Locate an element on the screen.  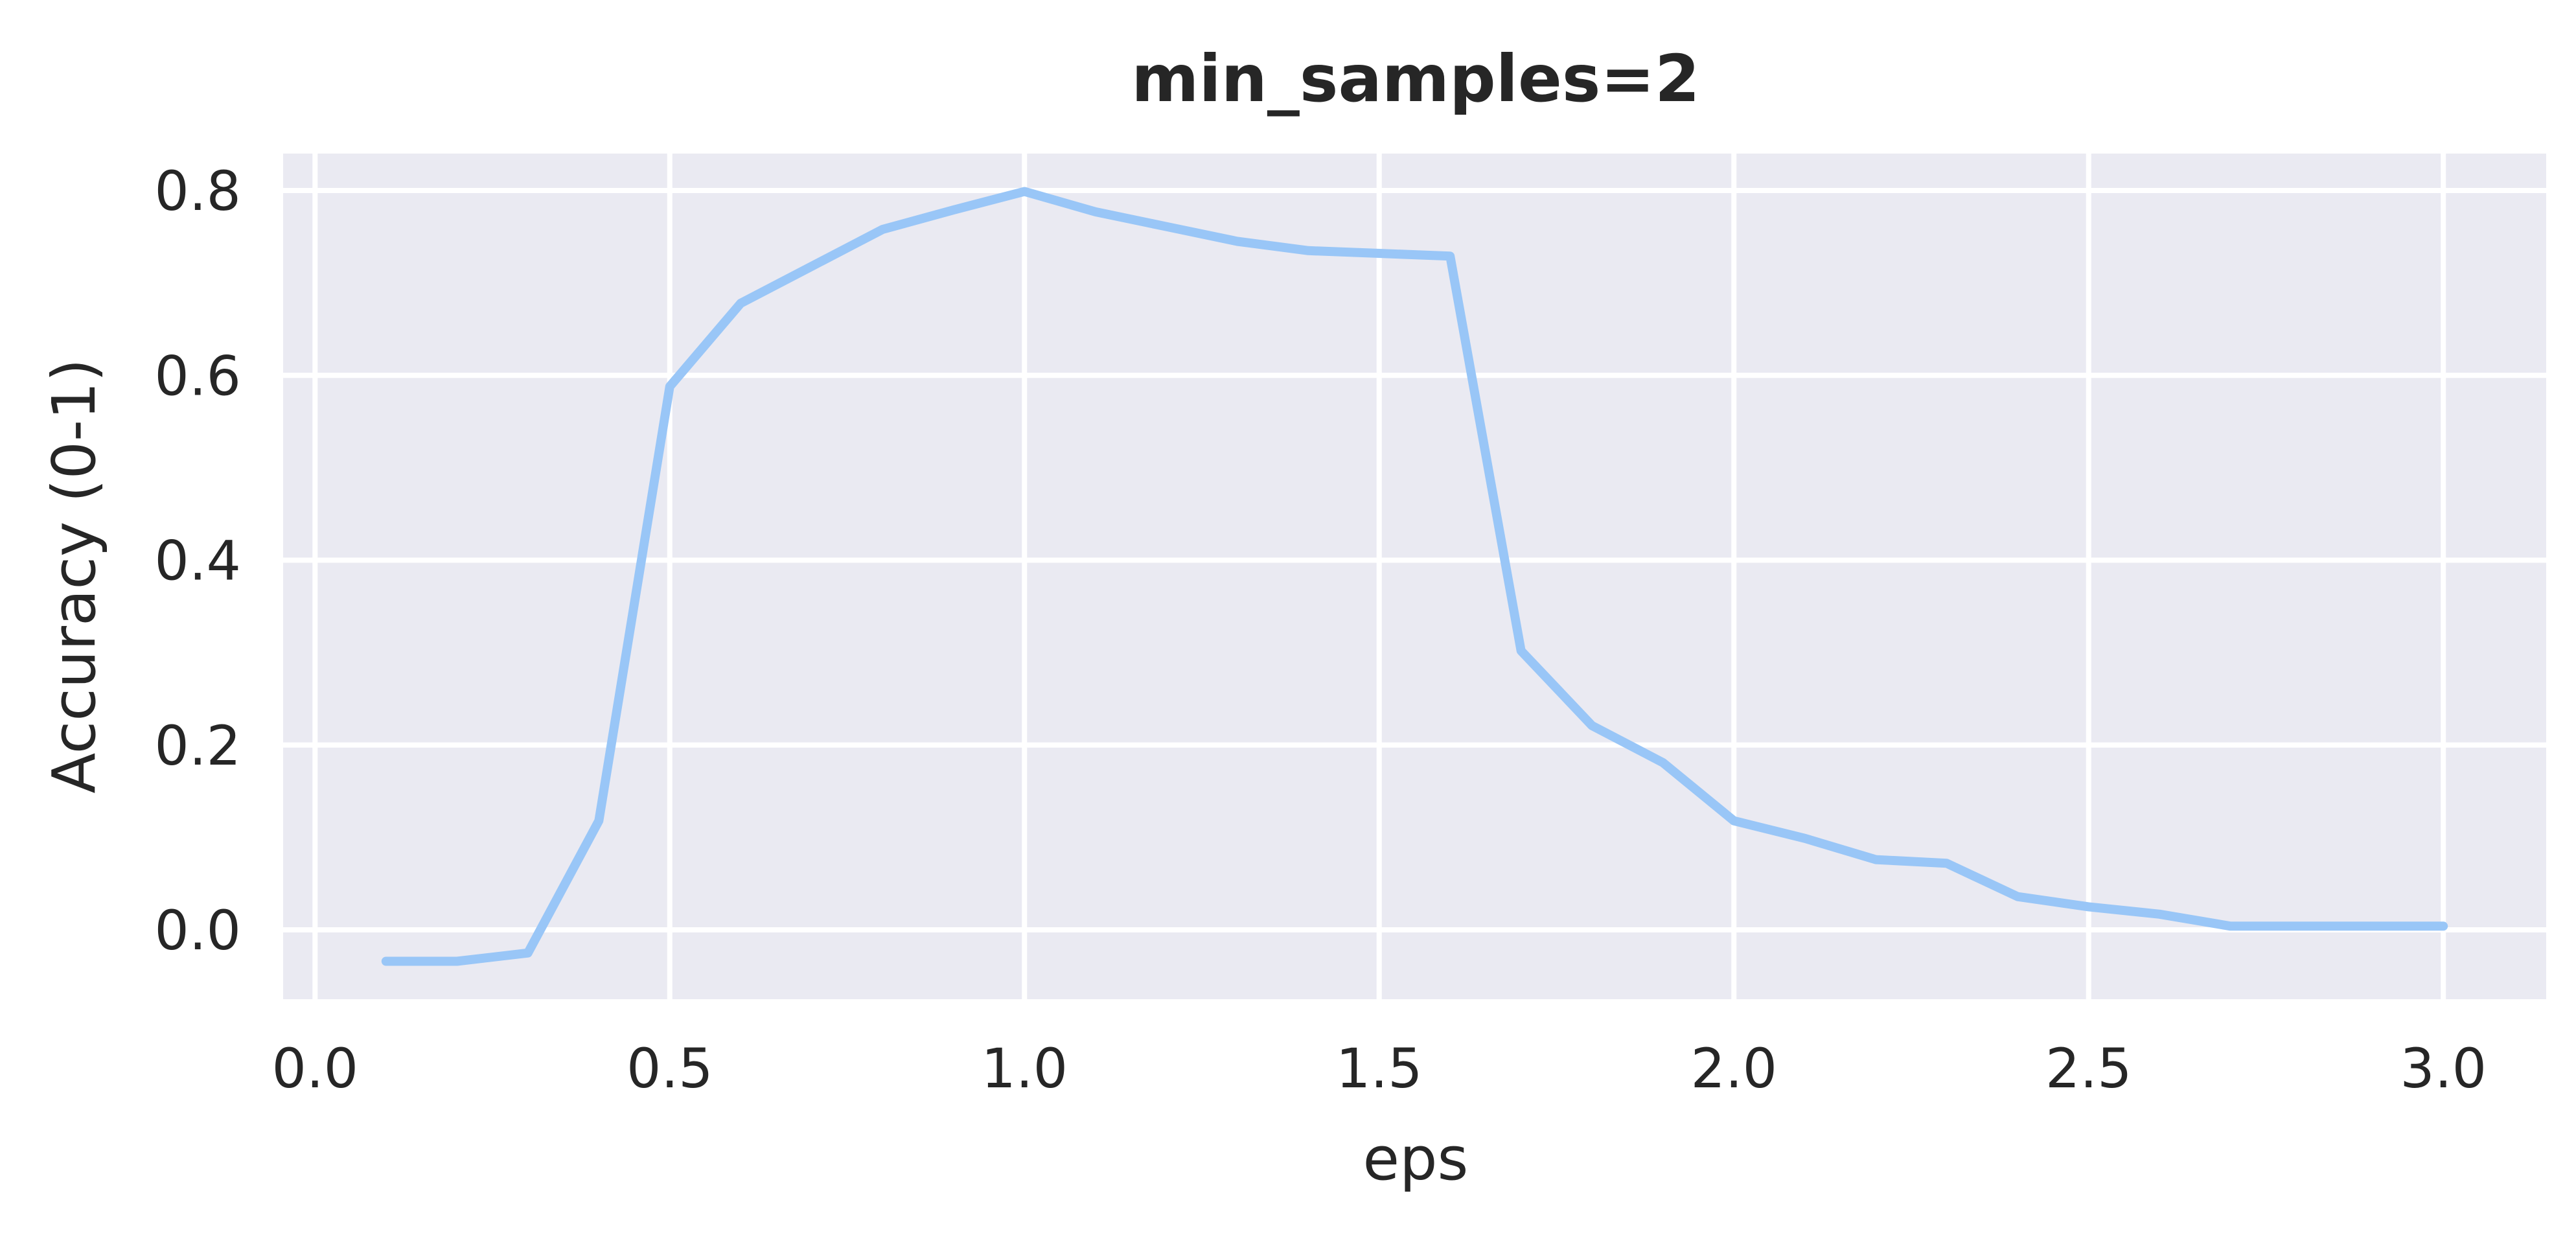
x-tick-label: 1.0 is located at coordinates (1024, 1068).